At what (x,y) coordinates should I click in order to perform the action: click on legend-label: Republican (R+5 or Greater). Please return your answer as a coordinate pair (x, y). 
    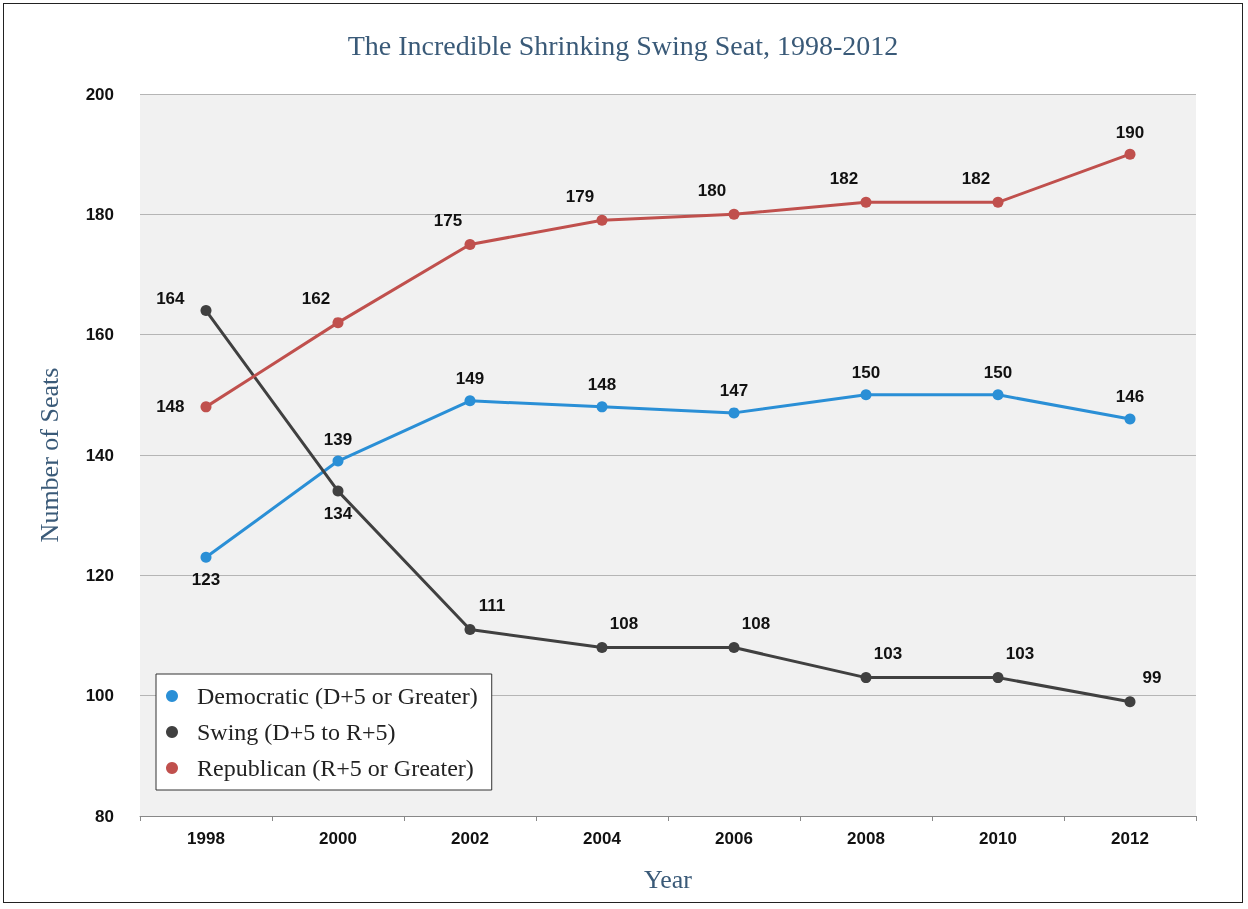
    Looking at the image, I should click on (335, 768).